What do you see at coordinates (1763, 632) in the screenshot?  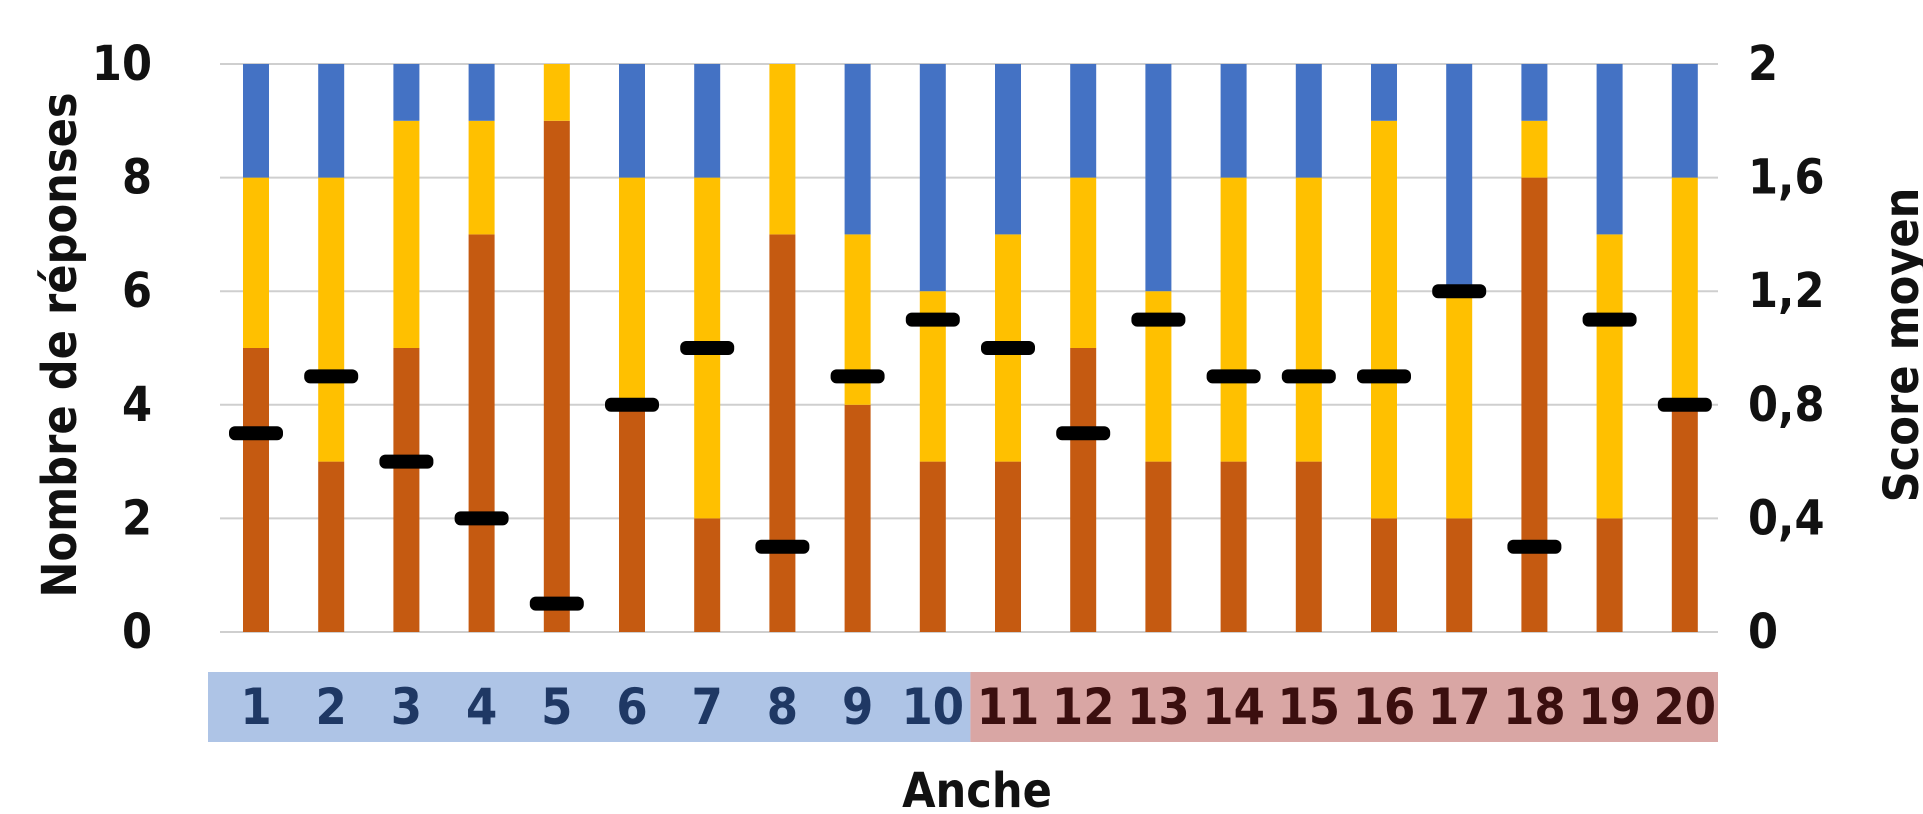 I see `y2-tick-label: 0` at bounding box center [1763, 632].